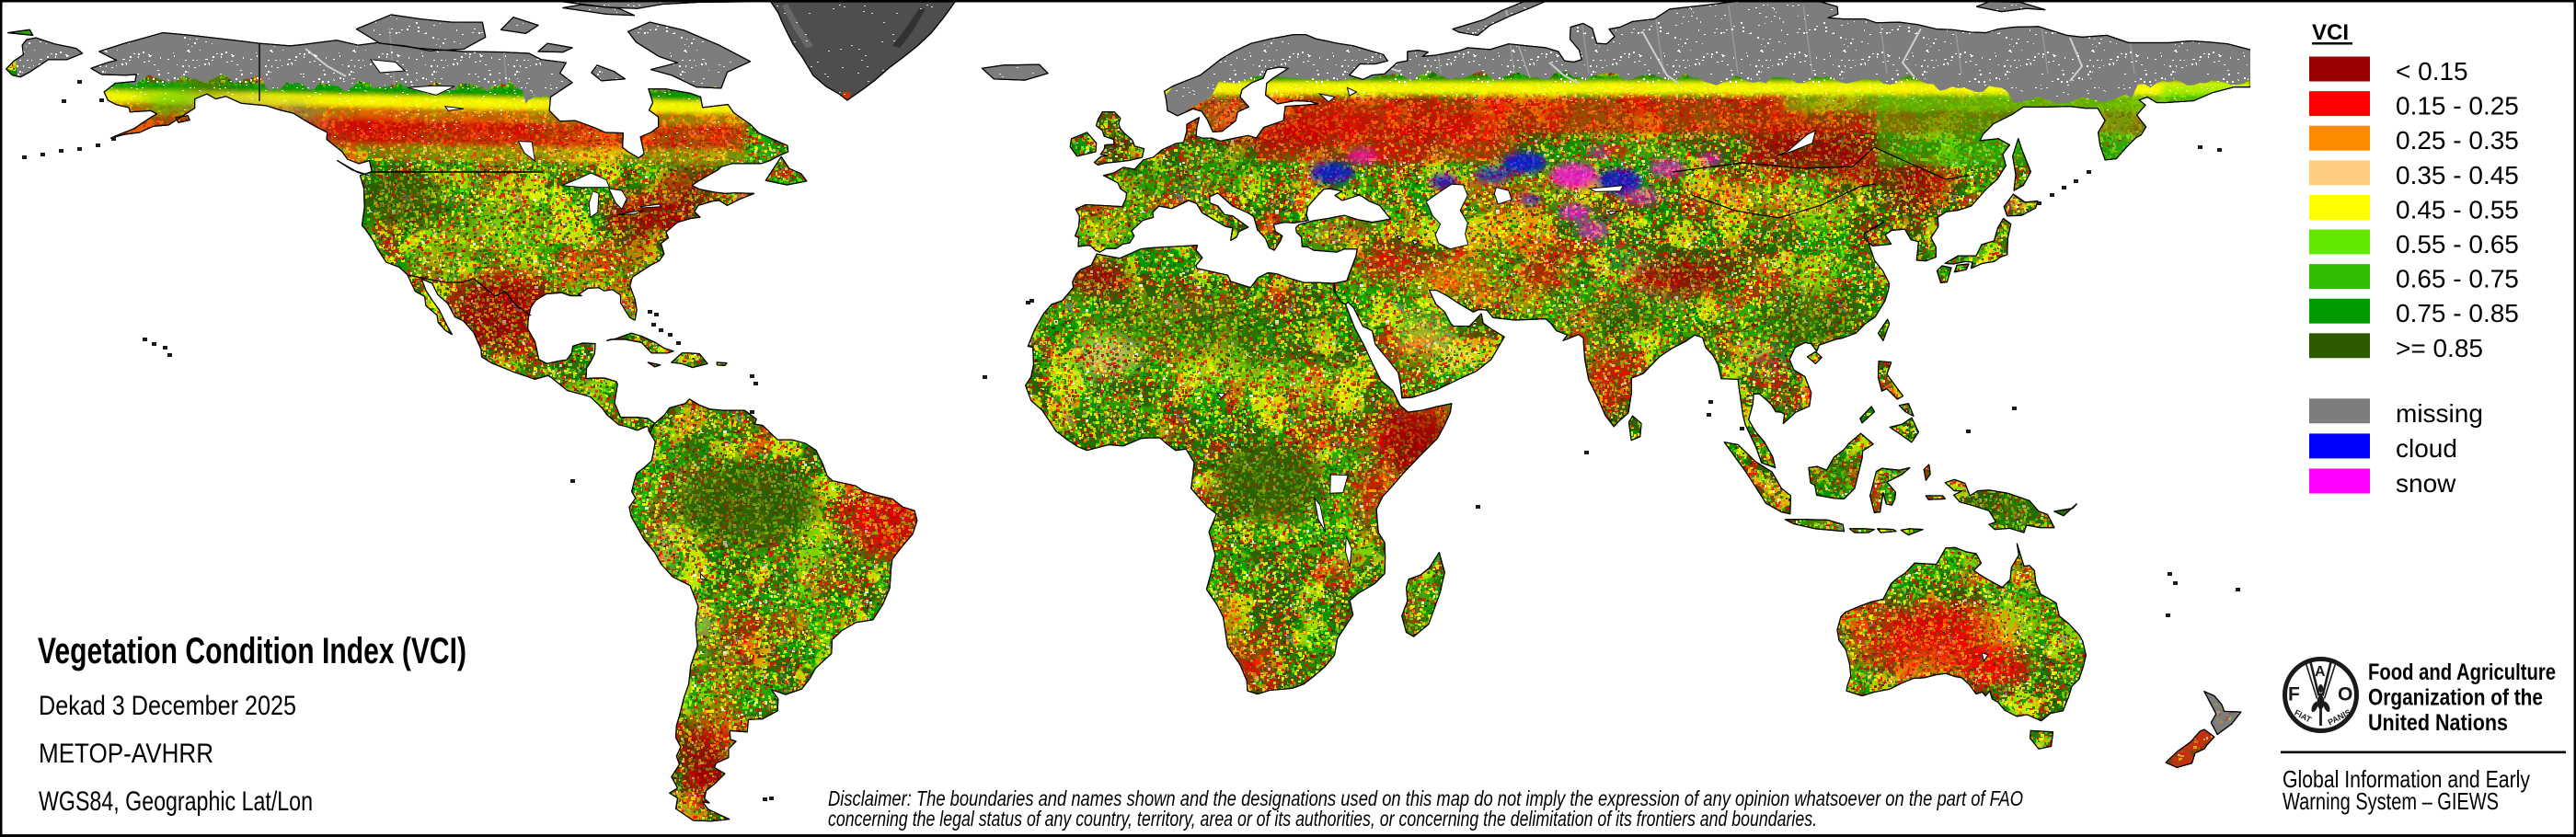 This screenshot has height=837, width=2576. Describe the element at coordinates (252, 651) in the screenshot. I see `svg-text:Vegetation Condition Index (VC: Vegetation Condition Index (VCI)` at that location.